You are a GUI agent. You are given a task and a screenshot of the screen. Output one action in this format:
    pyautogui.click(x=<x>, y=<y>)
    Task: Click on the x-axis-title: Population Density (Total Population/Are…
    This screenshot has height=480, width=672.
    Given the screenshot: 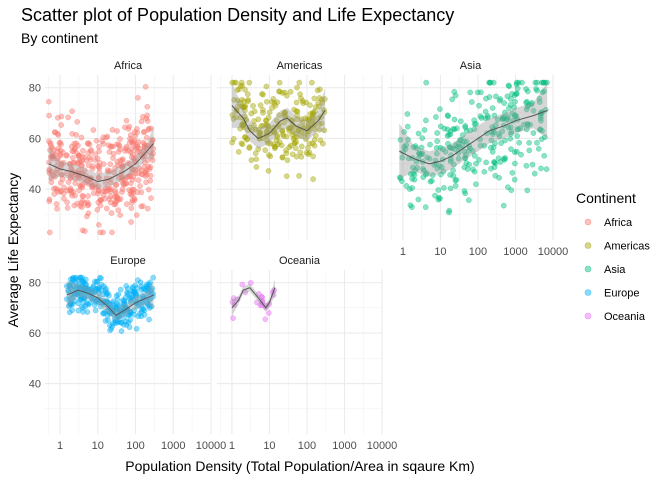 What is the action you would take?
    pyautogui.click(x=299, y=466)
    